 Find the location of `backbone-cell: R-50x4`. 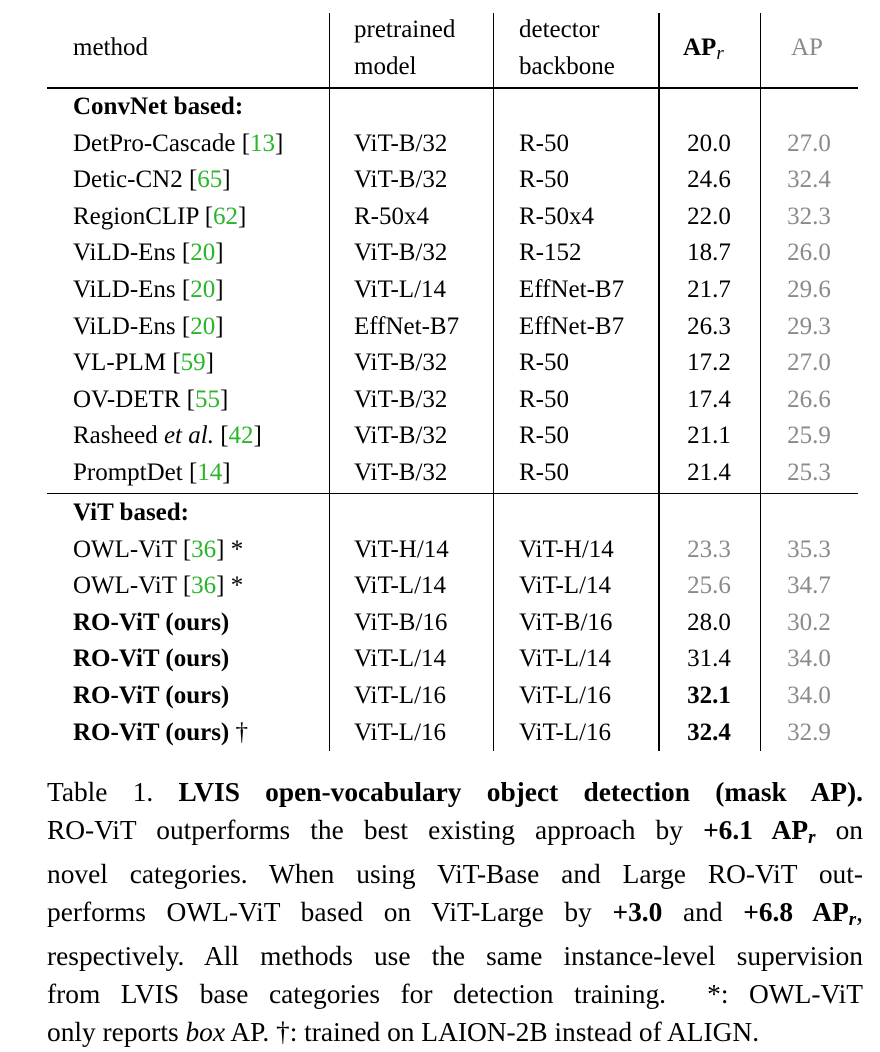

backbone-cell: R-50x4 is located at coordinates (556, 216).